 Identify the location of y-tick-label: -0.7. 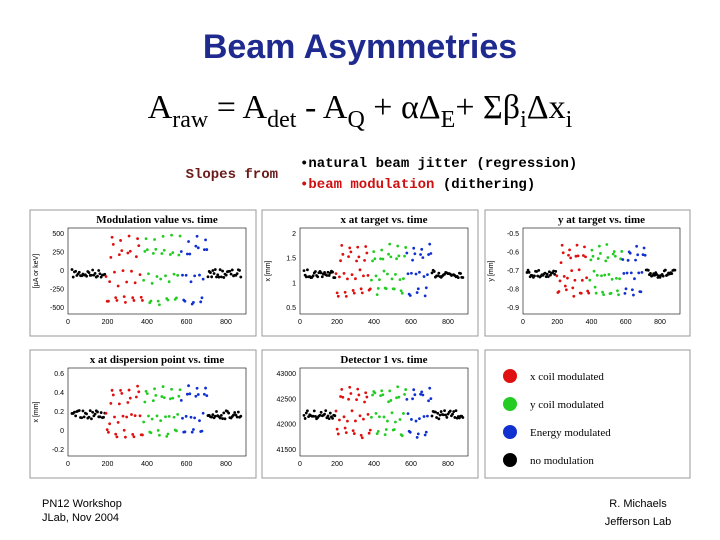
(513, 271).